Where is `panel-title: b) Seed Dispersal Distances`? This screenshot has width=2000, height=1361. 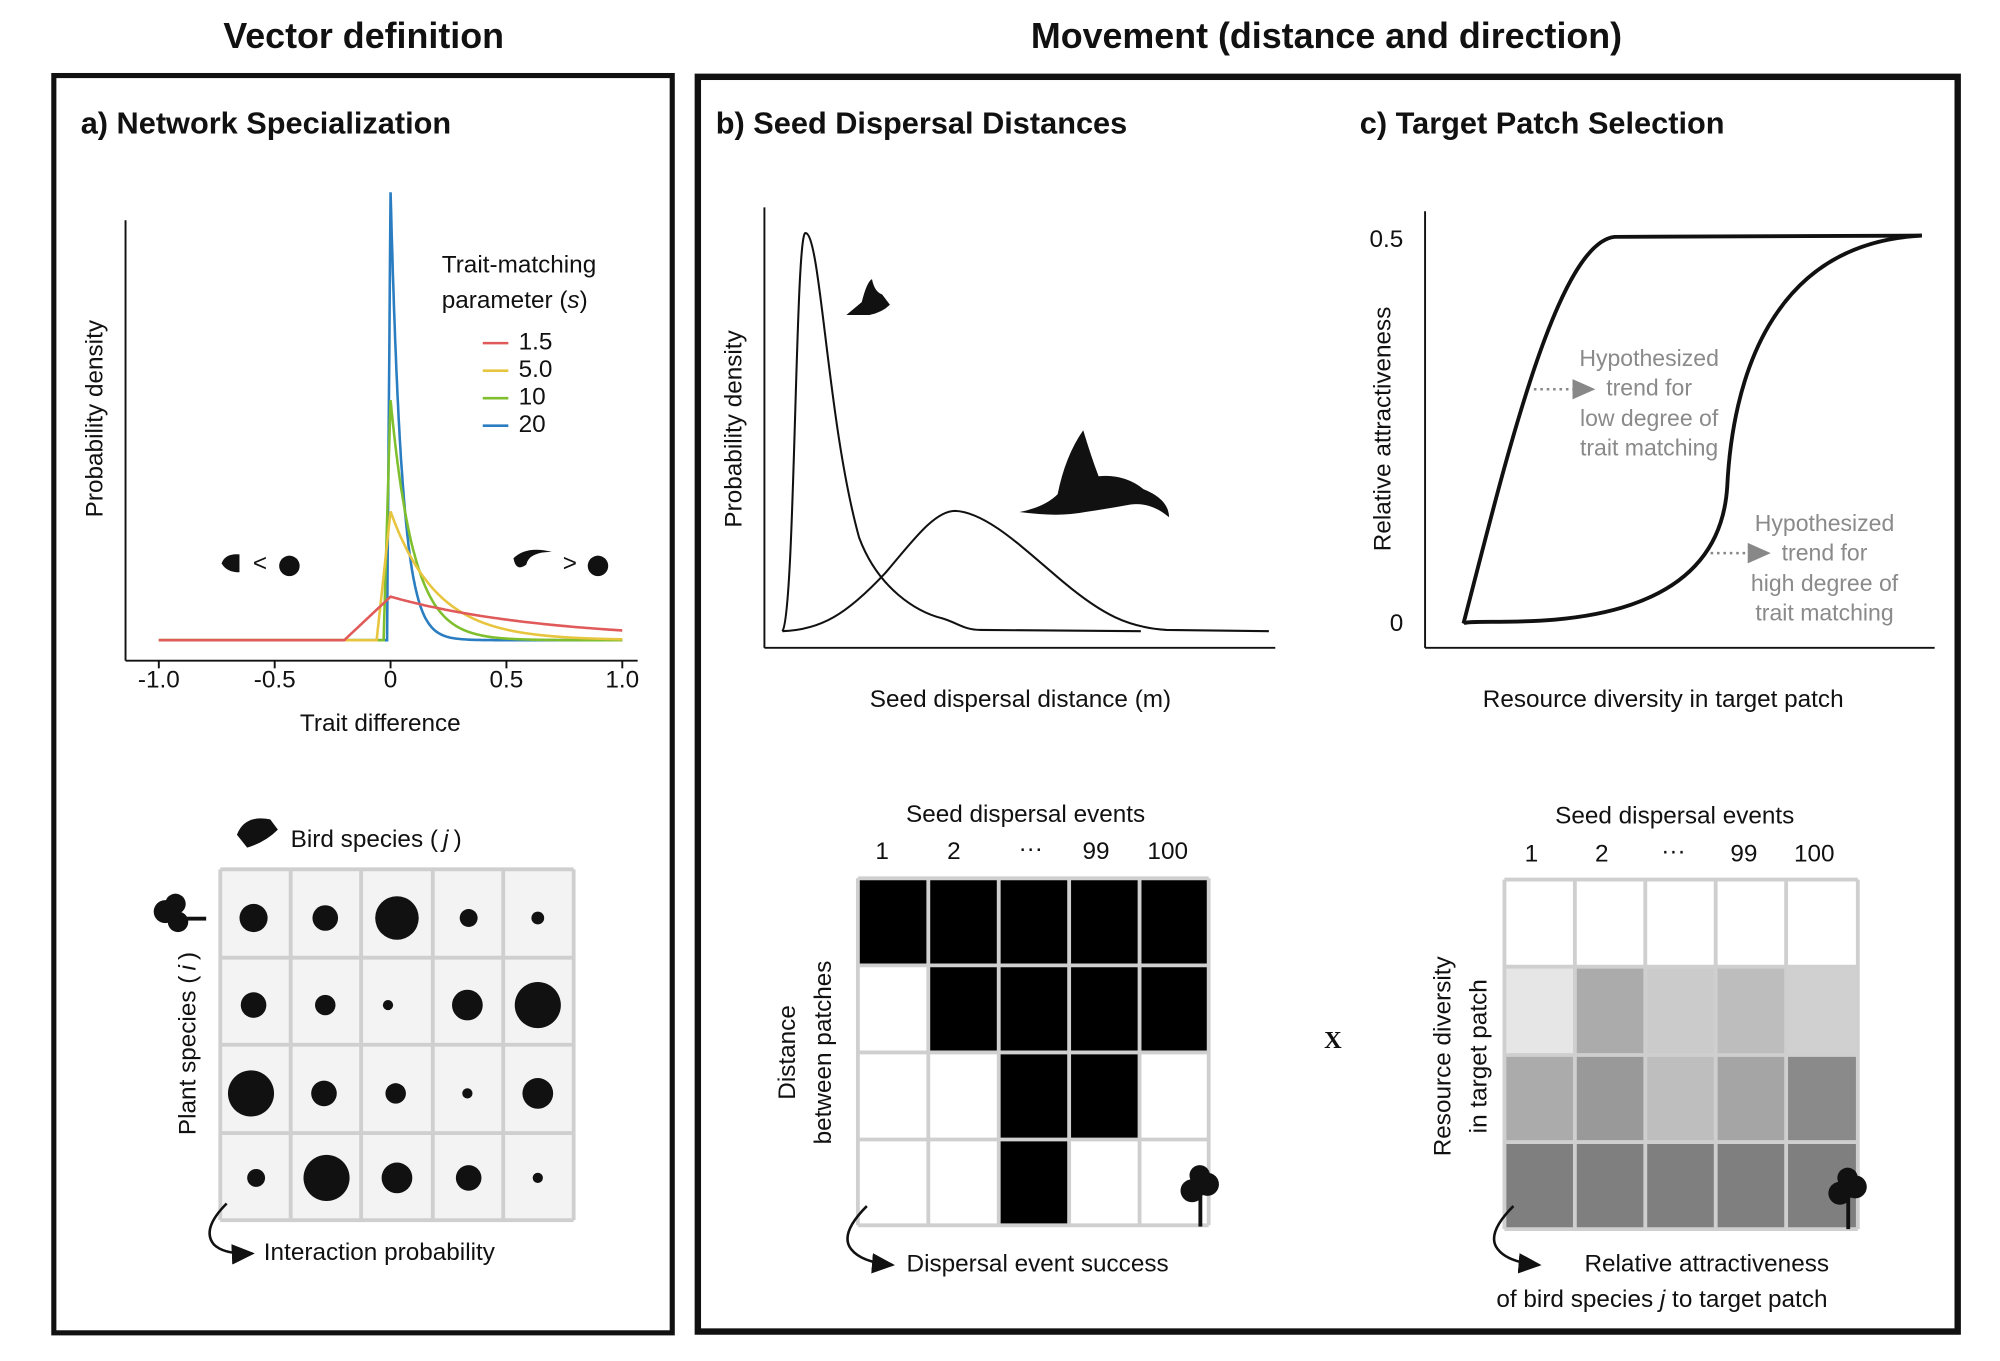 panel-title: b) Seed Dispersal Distances is located at coordinates (921, 123).